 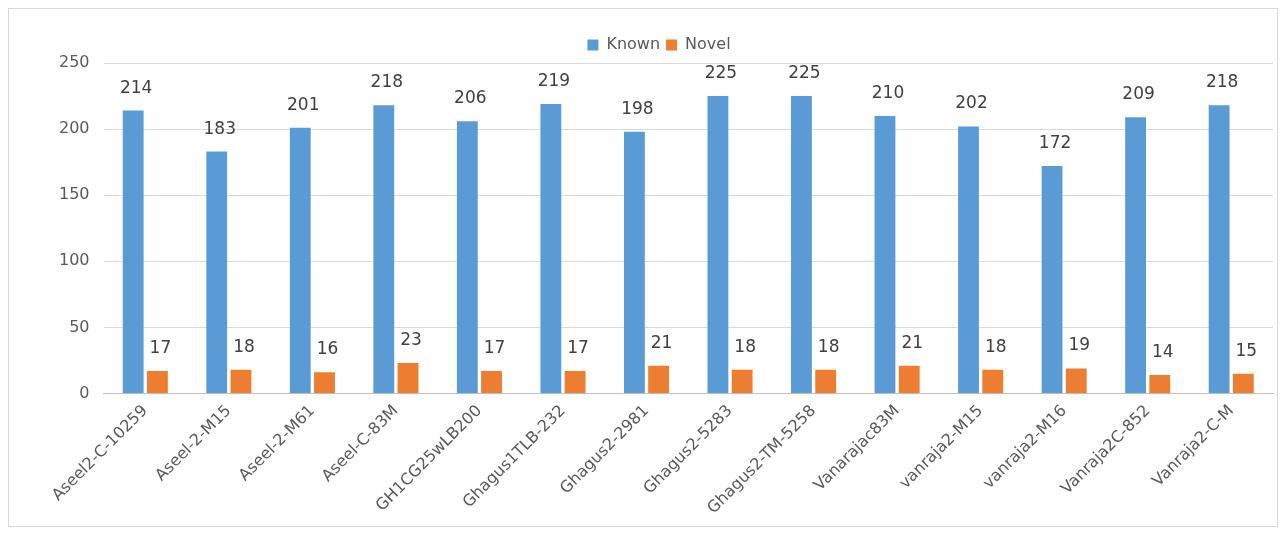 What do you see at coordinates (633, 44) in the screenshot?
I see `legend-label: Known` at bounding box center [633, 44].